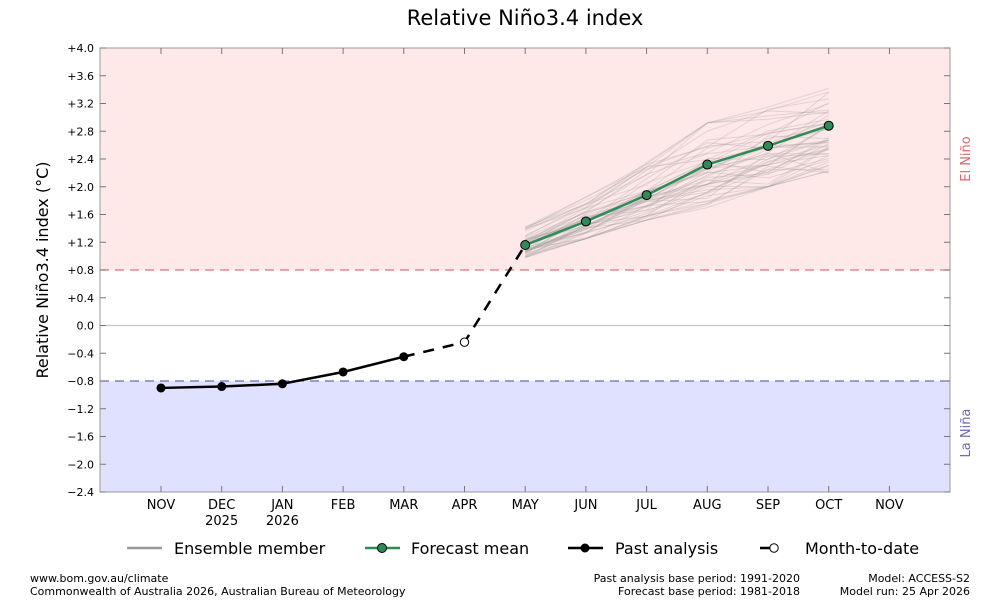 Image resolution: width=1000 pixels, height=600 pixels. What do you see at coordinates (281, 505) in the screenshot?
I see `x-tick-label: JAN` at bounding box center [281, 505].